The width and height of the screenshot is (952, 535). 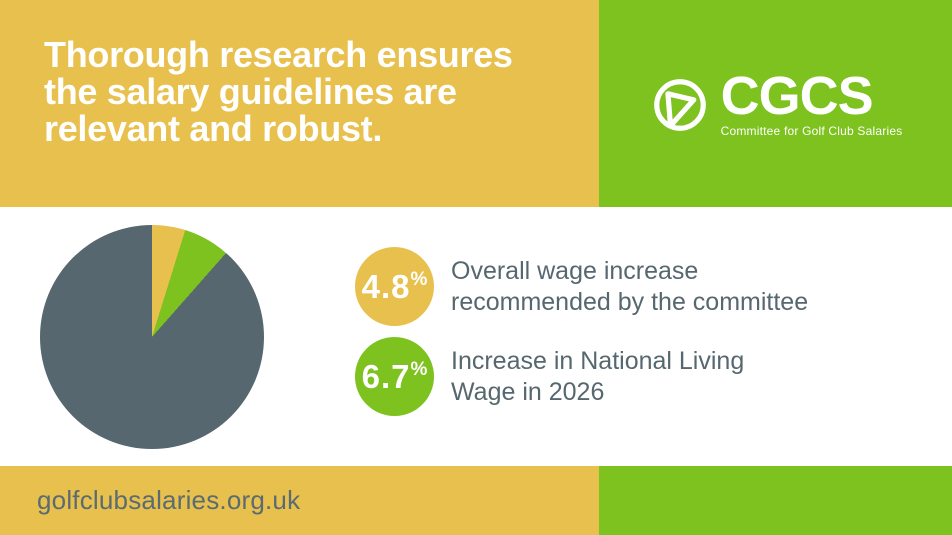 I want to click on header-green-banner: CGCS Committee for Golf Club Salaries, so click(x=775, y=103).